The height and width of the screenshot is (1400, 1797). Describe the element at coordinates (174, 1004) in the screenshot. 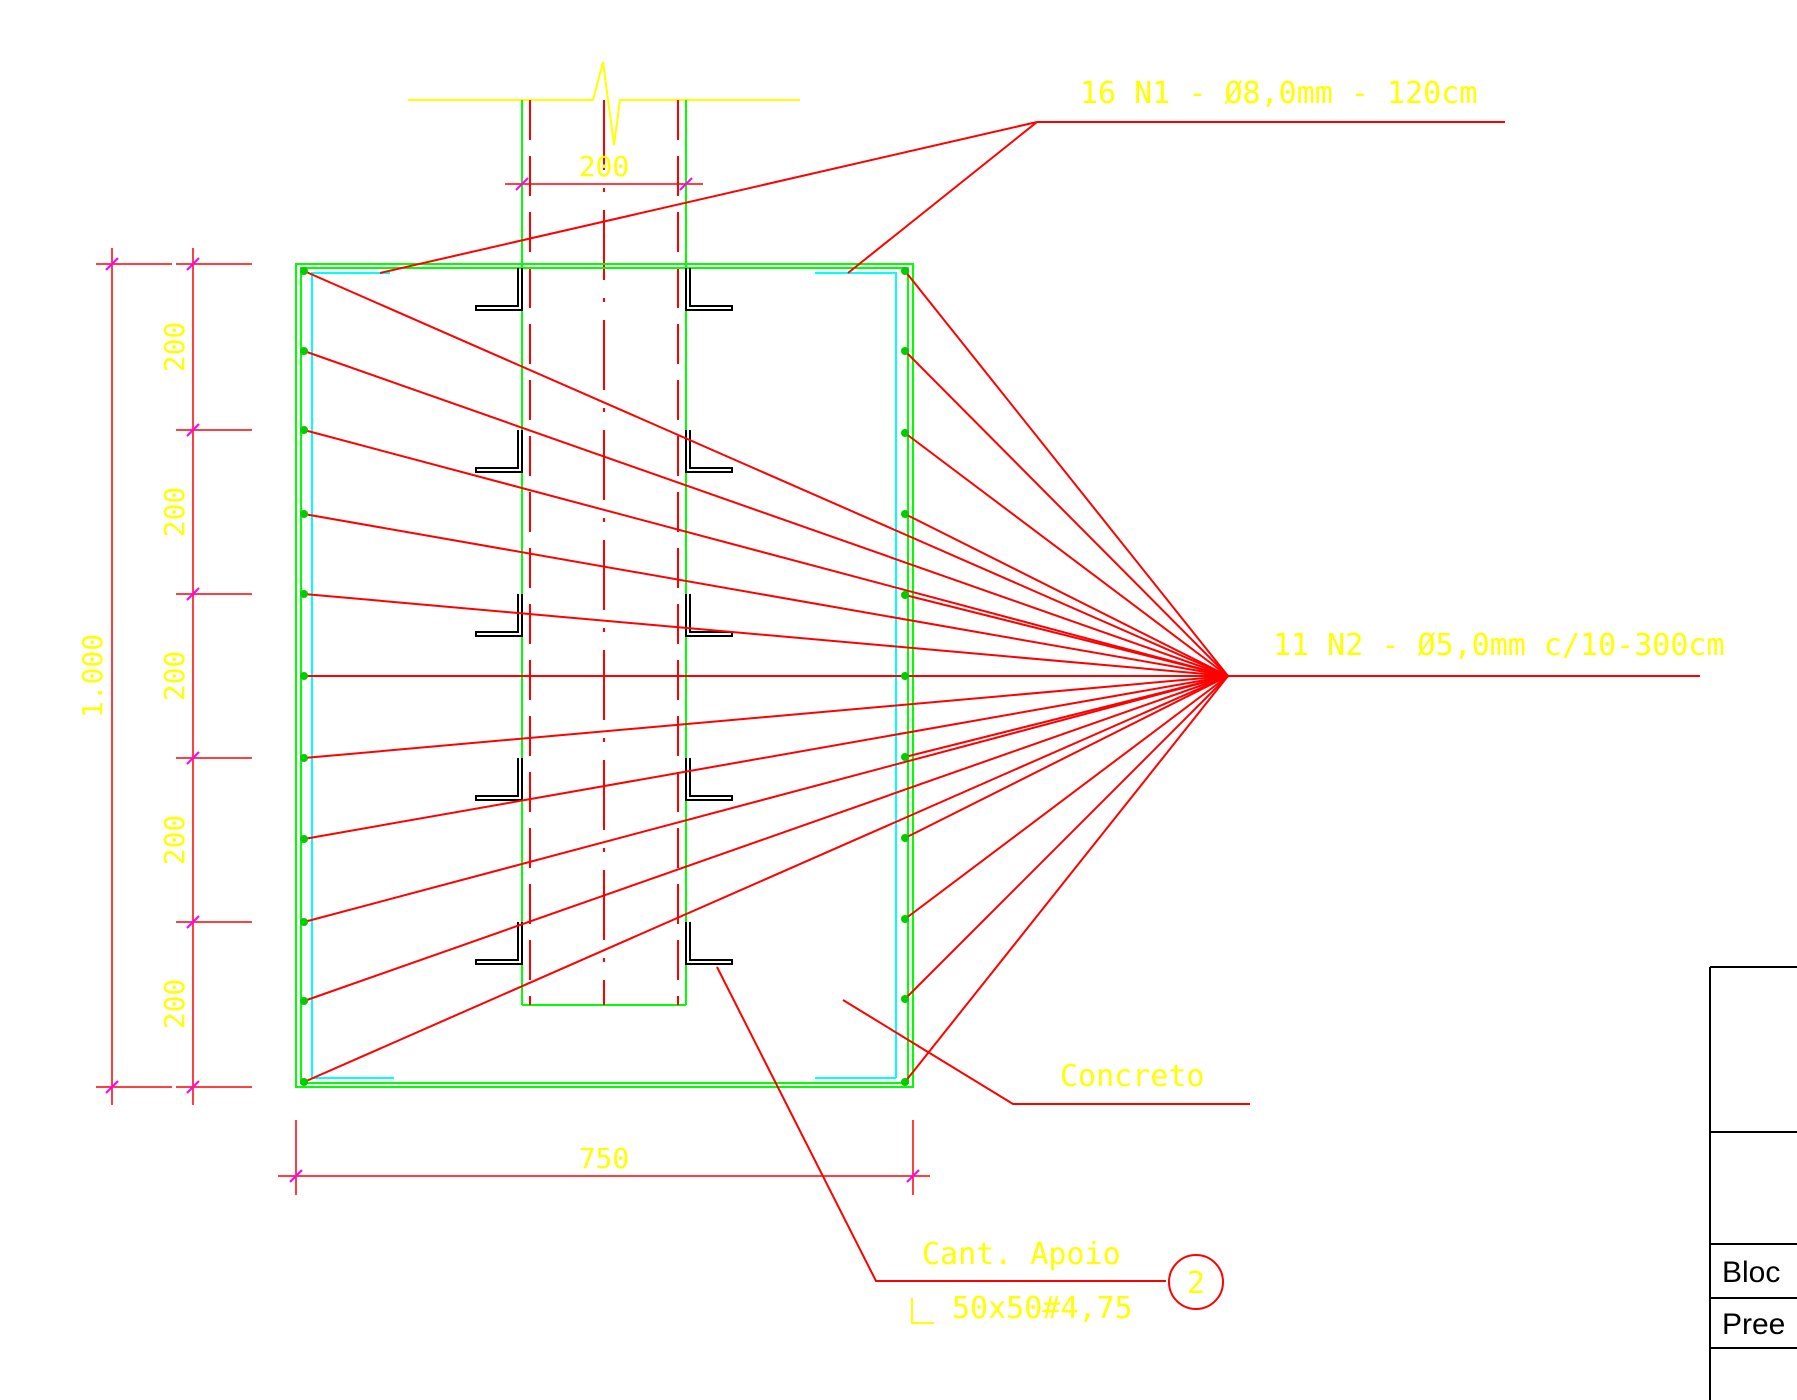

I see `dimension-segment-5-text: 200` at that location.